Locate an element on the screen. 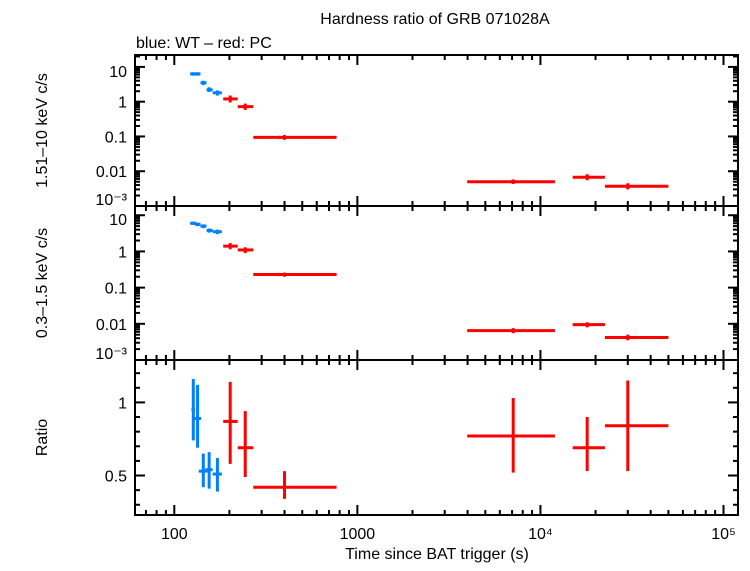  y-axis-label: Ratio is located at coordinates (42, 437).